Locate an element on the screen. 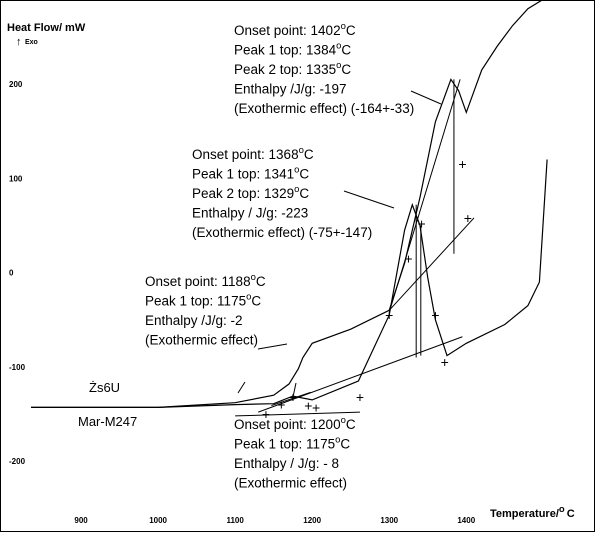  y-tick-label: -100 is located at coordinates (17, 367).